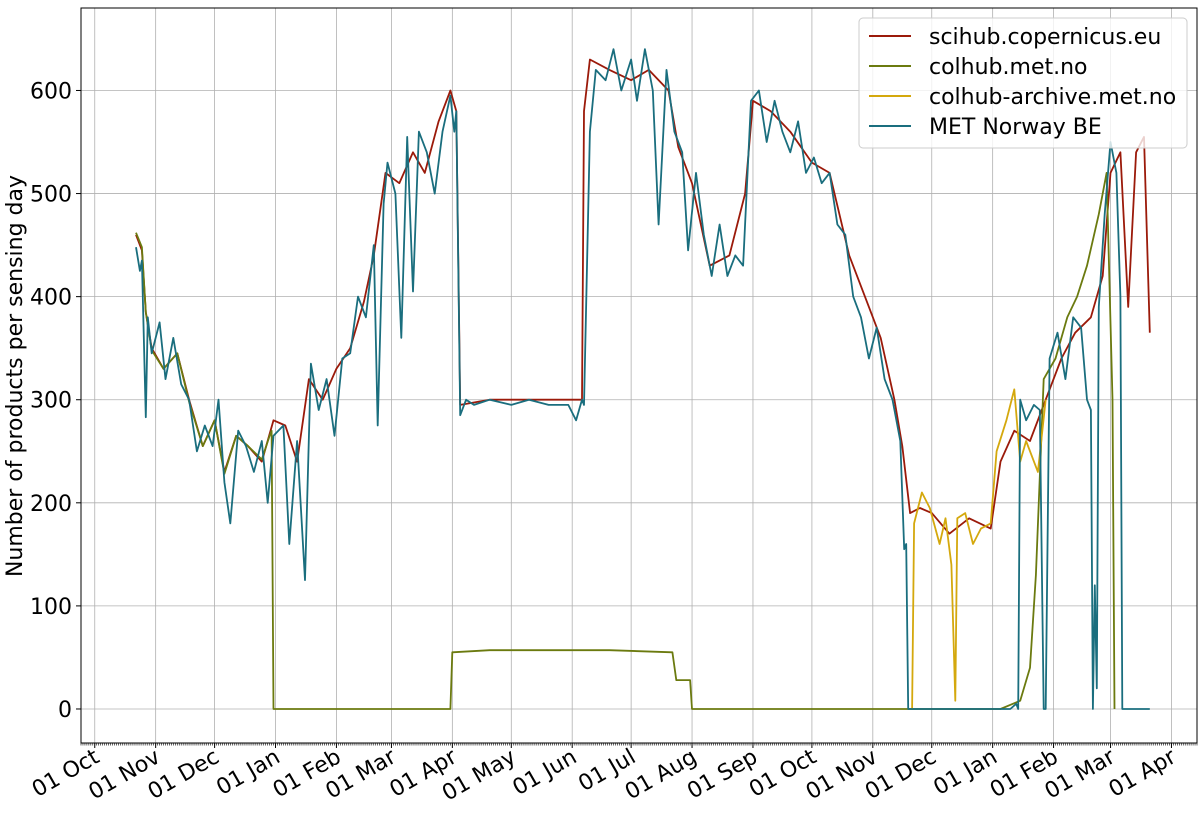 The height and width of the screenshot is (813, 1203). I want to click on legend-box, so click(1023, 83).